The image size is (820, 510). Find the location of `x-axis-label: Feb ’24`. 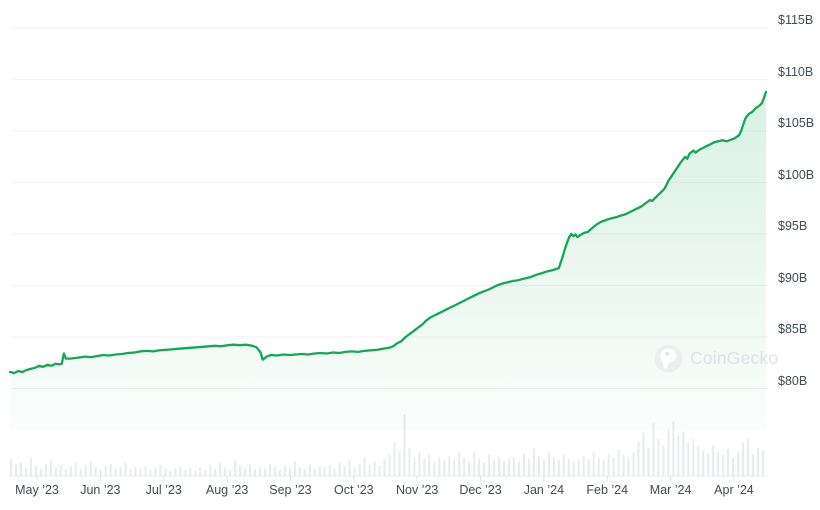

x-axis-label: Feb ’24 is located at coordinates (607, 490).